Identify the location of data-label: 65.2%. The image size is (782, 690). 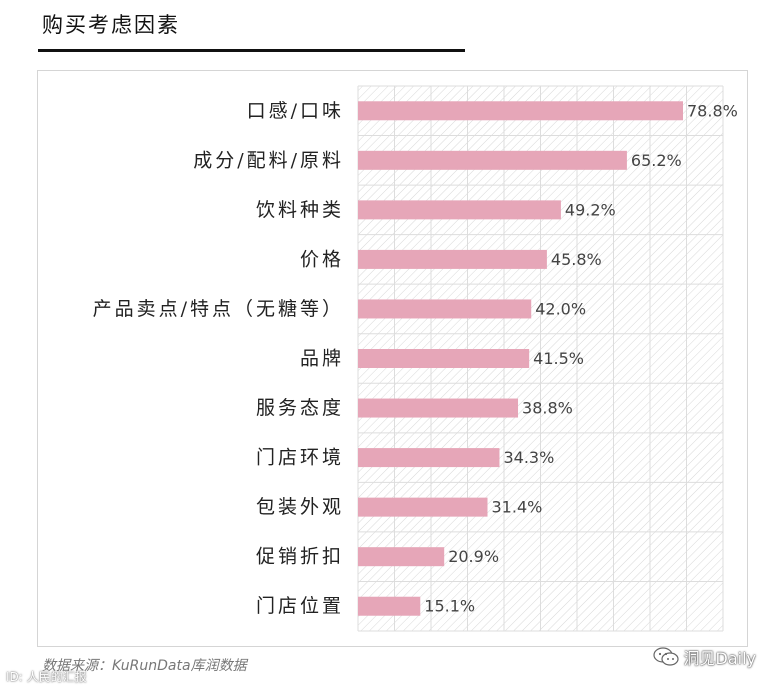
(656, 160).